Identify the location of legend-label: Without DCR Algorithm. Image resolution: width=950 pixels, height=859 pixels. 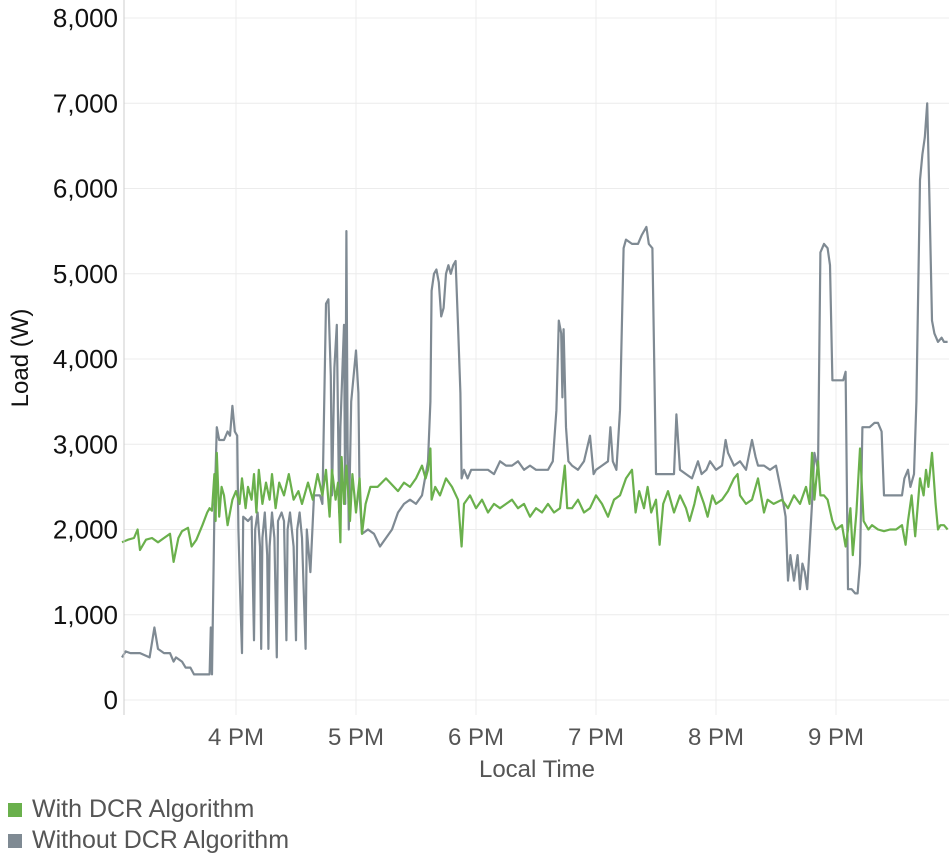
(161, 840).